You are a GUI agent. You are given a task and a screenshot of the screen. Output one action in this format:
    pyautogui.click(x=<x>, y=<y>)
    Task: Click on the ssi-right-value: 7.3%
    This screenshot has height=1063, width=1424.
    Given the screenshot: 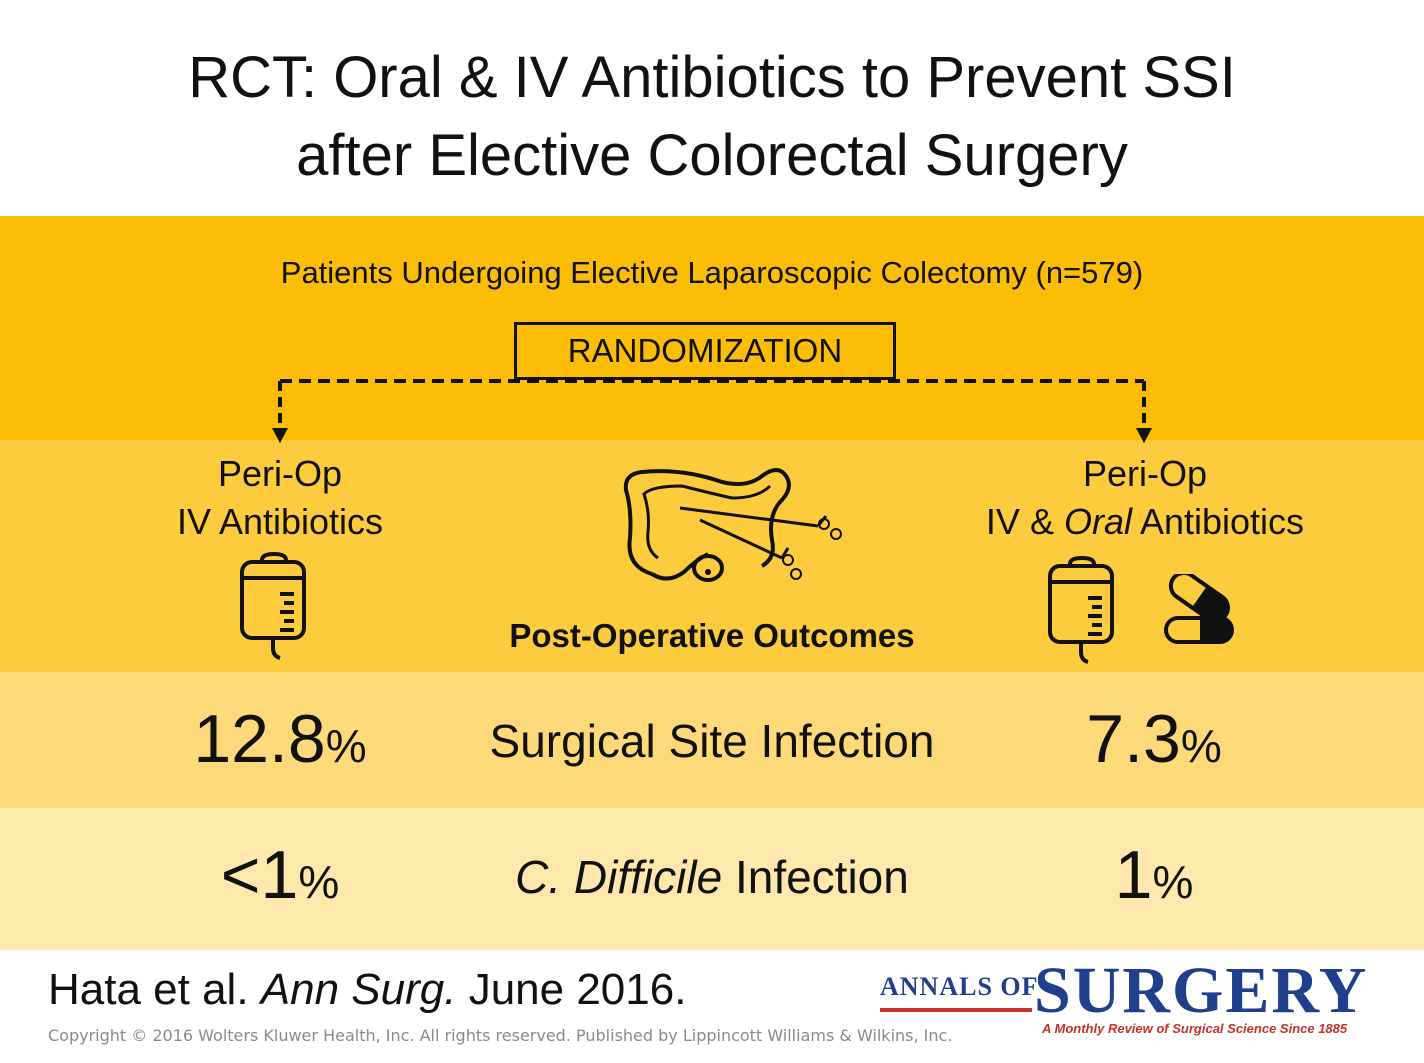 What is the action you would take?
    pyautogui.click(x=1154, y=739)
    